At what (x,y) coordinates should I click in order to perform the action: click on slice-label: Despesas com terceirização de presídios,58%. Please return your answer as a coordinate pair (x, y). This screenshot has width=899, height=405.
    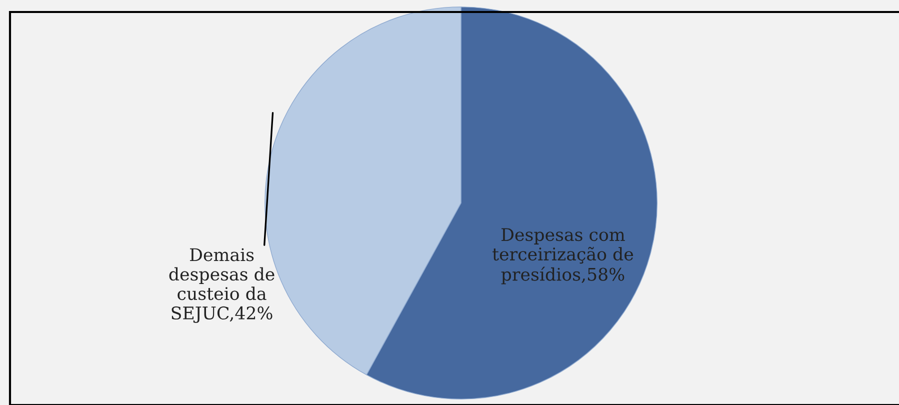
    Looking at the image, I should click on (563, 256).